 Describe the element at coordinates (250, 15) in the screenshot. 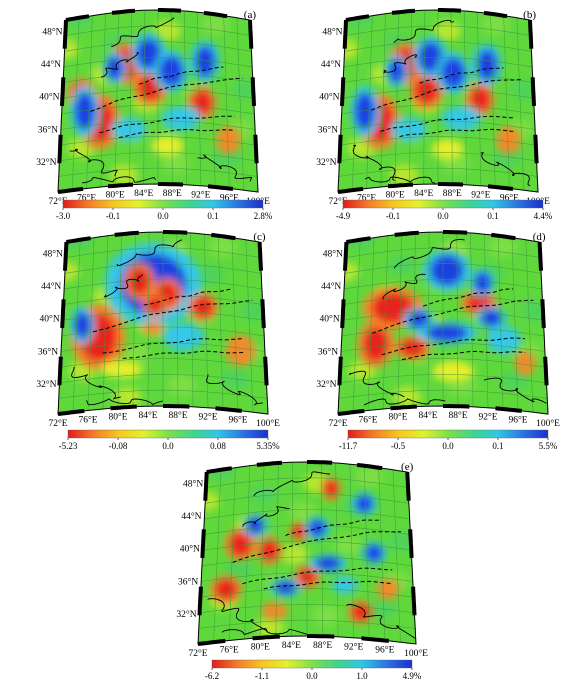

I see `panel-label: (a)` at that location.